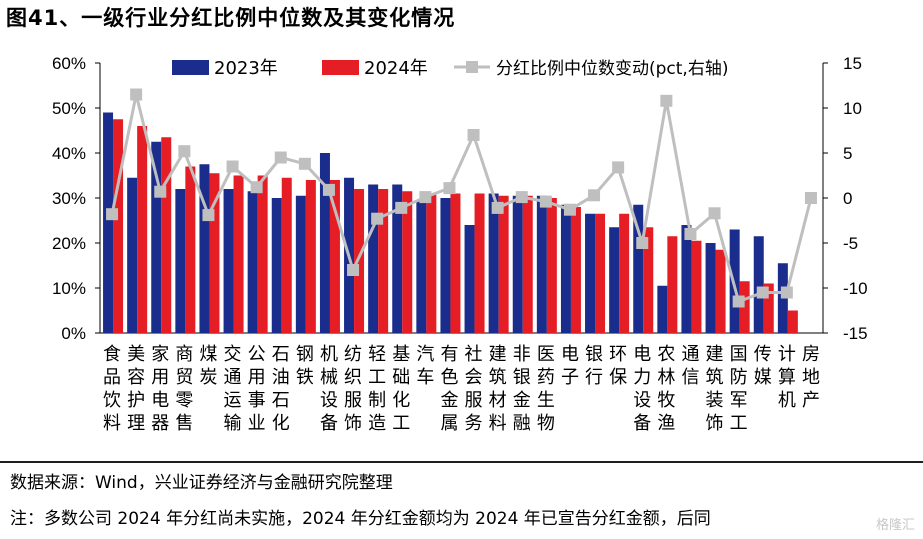  Describe the element at coordinates (136, 377) in the screenshot. I see `category-label: 容` at that location.